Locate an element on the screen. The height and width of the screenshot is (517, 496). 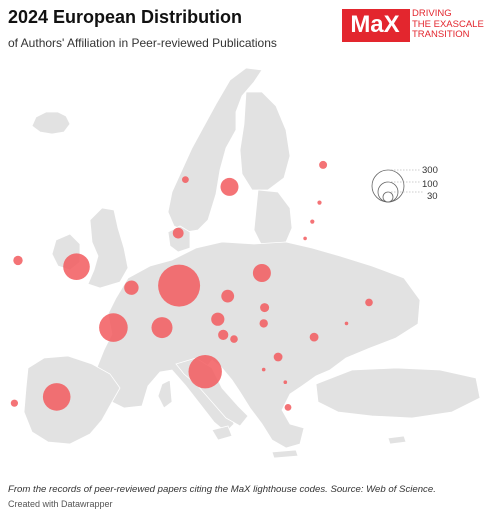
bubble-croatia is located at coordinates (234, 339).